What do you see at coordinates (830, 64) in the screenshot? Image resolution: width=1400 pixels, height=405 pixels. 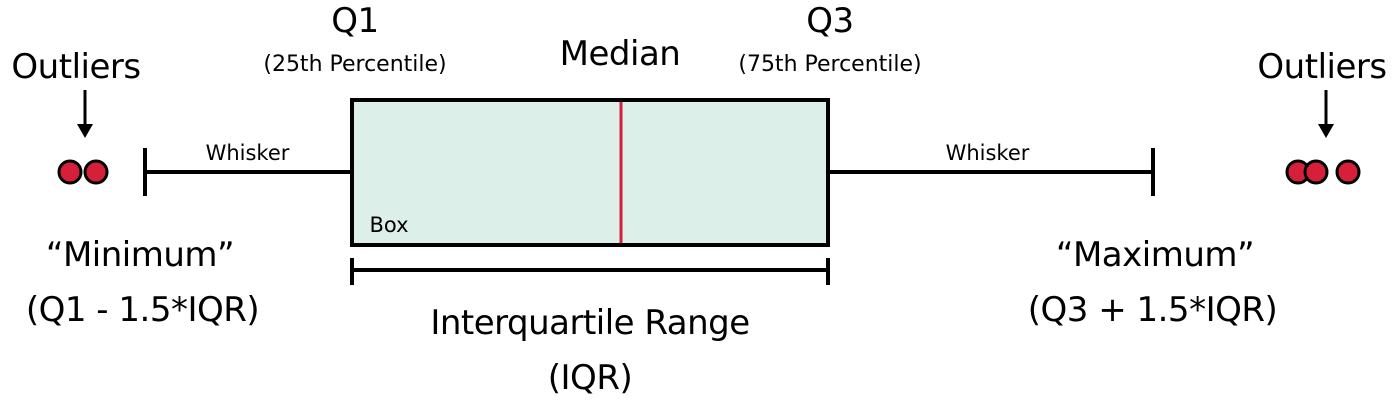 I see `q3-percentile-label: (75th Percentile)` at bounding box center [830, 64].